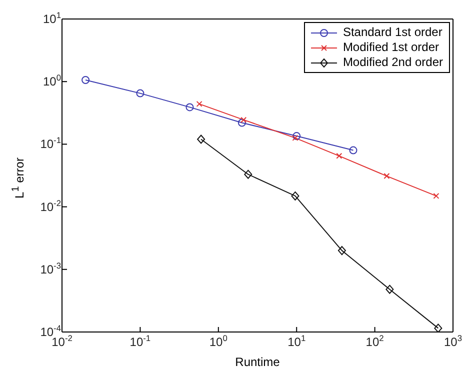  I want to click on y-tick-label: 10$^{-1}$, so click(51, 143).